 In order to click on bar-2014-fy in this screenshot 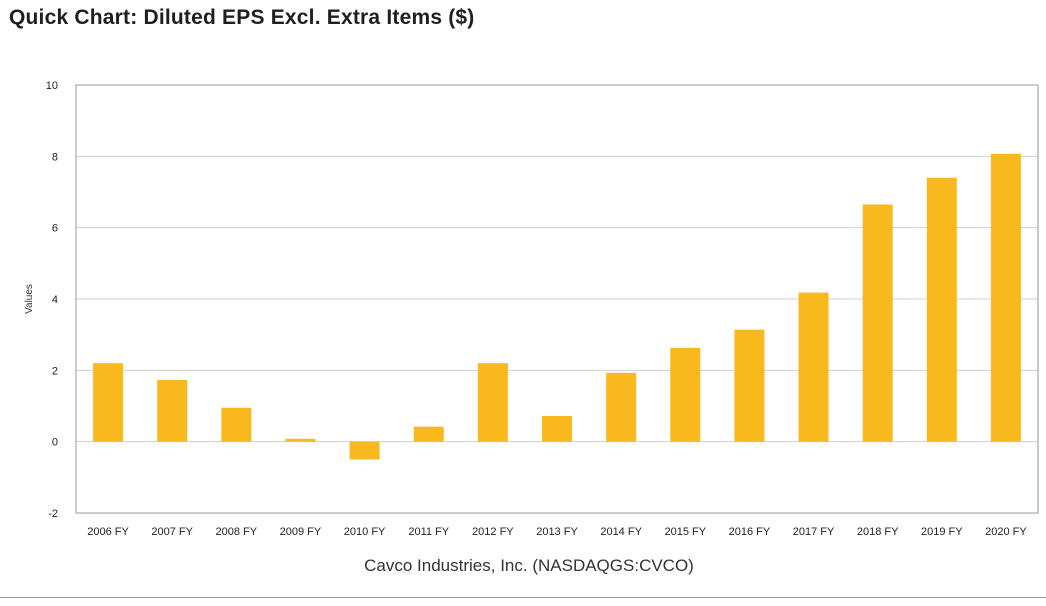, I will do `click(621, 407)`.